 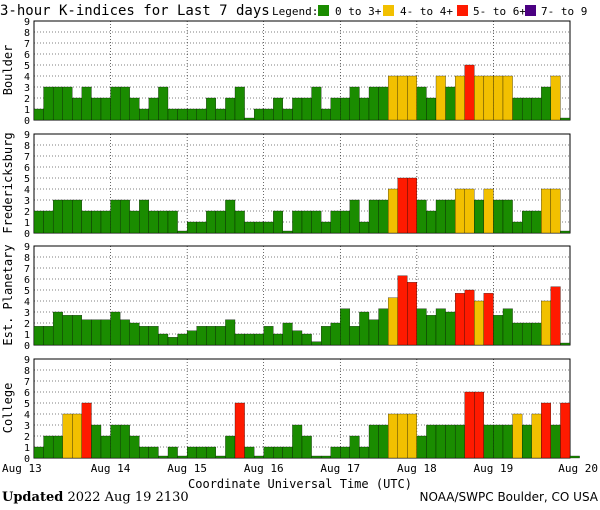 I want to click on y-tick-label-fredericksburg: 2, so click(x=27, y=212).